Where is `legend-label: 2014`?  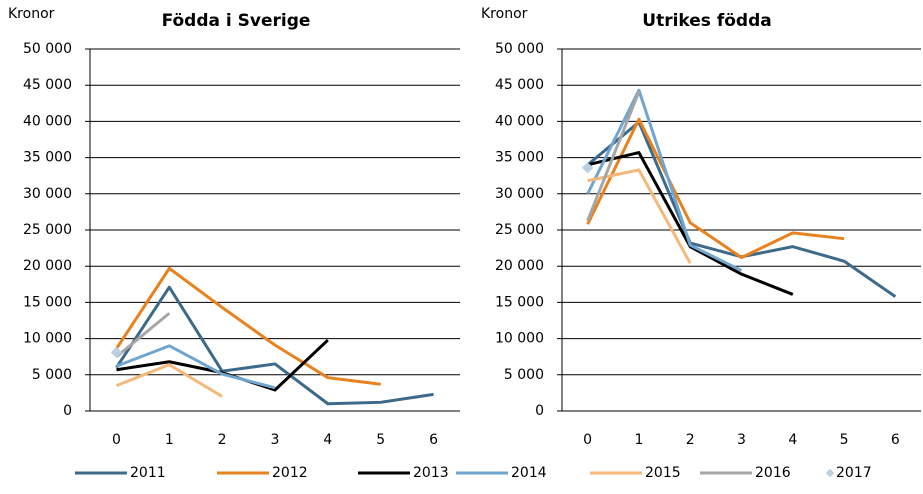
legend-label: 2014 is located at coordinates (529, 473).